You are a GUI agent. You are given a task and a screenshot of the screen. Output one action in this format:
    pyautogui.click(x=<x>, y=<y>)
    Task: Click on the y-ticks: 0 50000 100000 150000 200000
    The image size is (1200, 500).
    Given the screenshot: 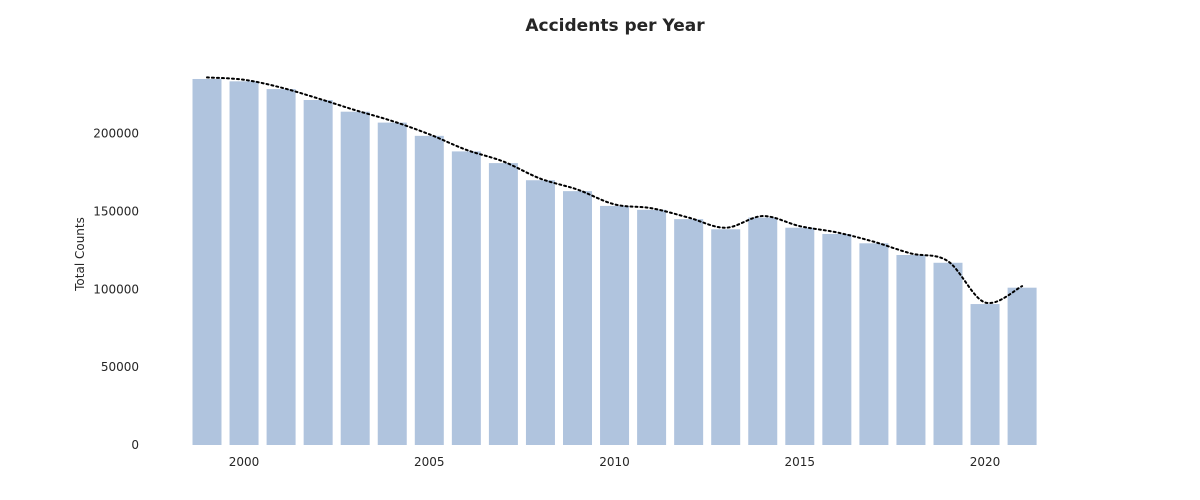 What is the action you would take?
    pyautogui.click(x=116, y=290)
    